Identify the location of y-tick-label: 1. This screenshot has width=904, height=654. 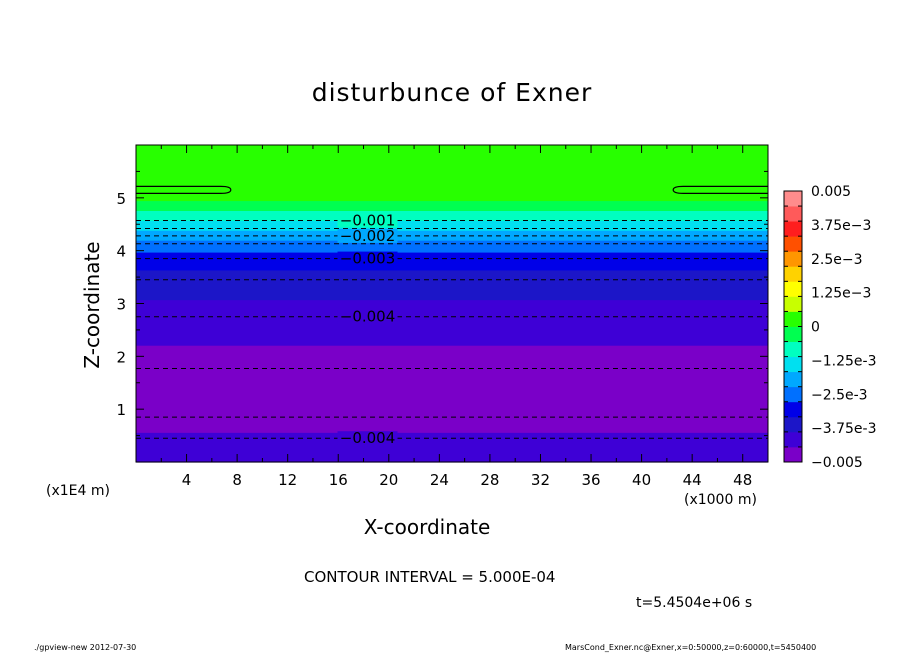
(121, 410).